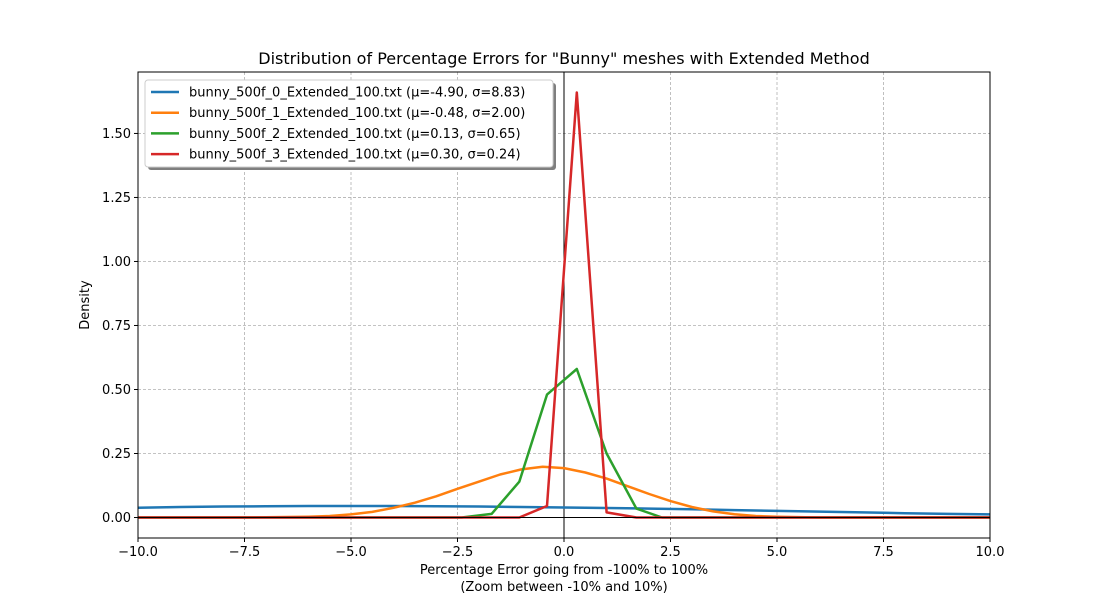 This screenshot has width=1100, height=600. What do you see at coordinates (116, 134) in the screenshot?
I see `y-tick-label: 1.50` at bounding box center [116, 134].